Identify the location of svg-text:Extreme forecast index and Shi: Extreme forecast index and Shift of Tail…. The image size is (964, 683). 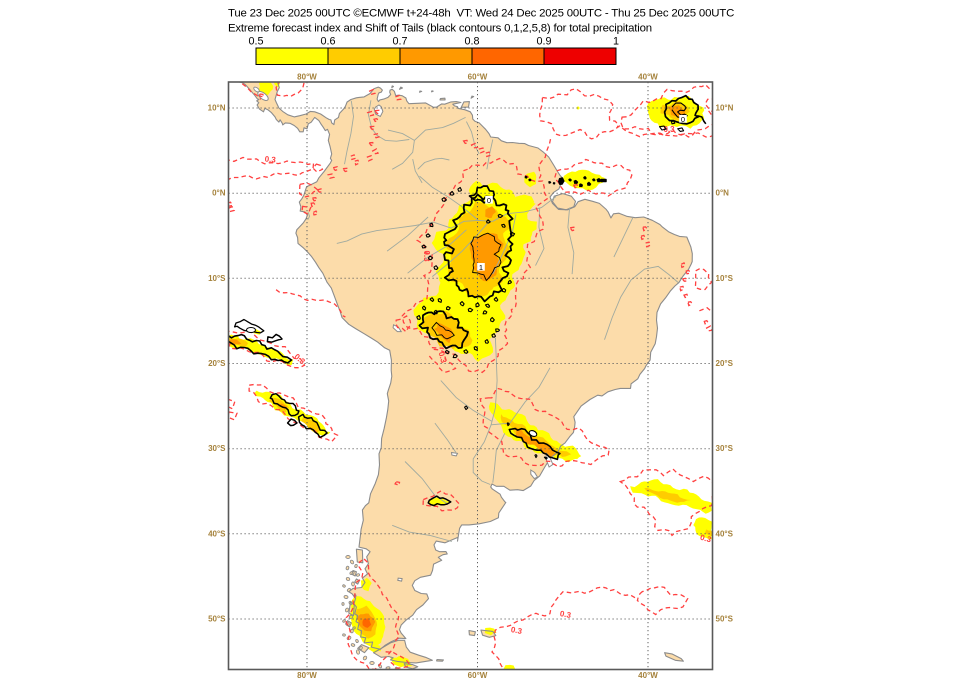
(440, 29).